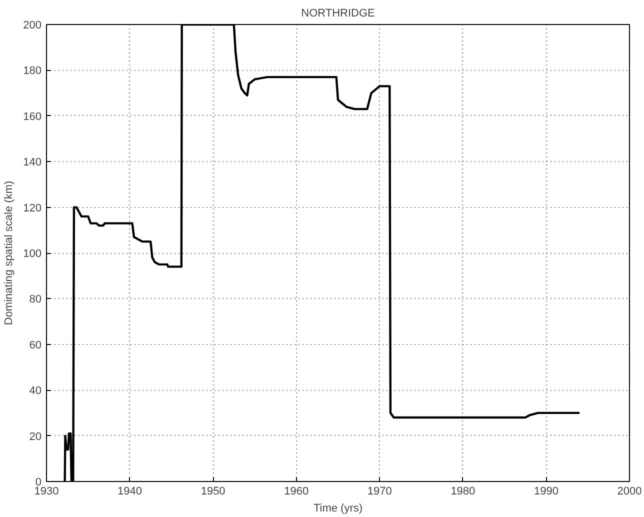 The width and height of the screenshot is (644, 517). Describe the element at coordinates (629, 492) in the screenshot. I see `x-tick-label: 2000` at that location.